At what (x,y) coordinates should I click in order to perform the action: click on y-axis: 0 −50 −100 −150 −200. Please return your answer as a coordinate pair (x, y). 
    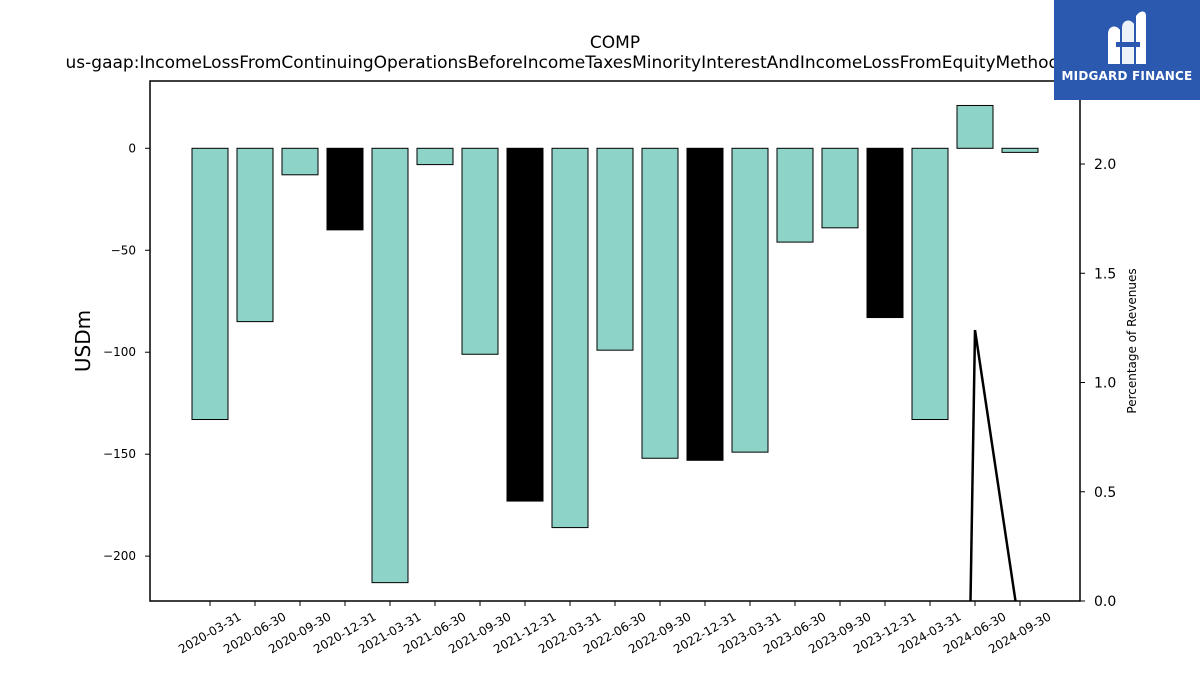
    Looking at the image, I should click on (126, 352).